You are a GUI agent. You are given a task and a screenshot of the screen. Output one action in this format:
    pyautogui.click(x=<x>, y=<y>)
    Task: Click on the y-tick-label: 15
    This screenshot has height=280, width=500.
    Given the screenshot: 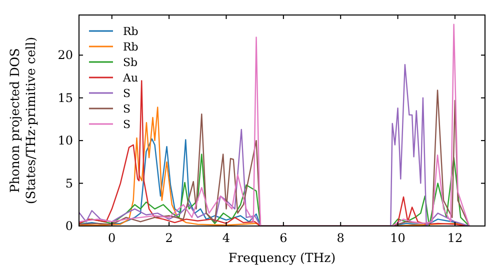 What is the action you would take?
    pyautogui.click(x=65, y=97)
    